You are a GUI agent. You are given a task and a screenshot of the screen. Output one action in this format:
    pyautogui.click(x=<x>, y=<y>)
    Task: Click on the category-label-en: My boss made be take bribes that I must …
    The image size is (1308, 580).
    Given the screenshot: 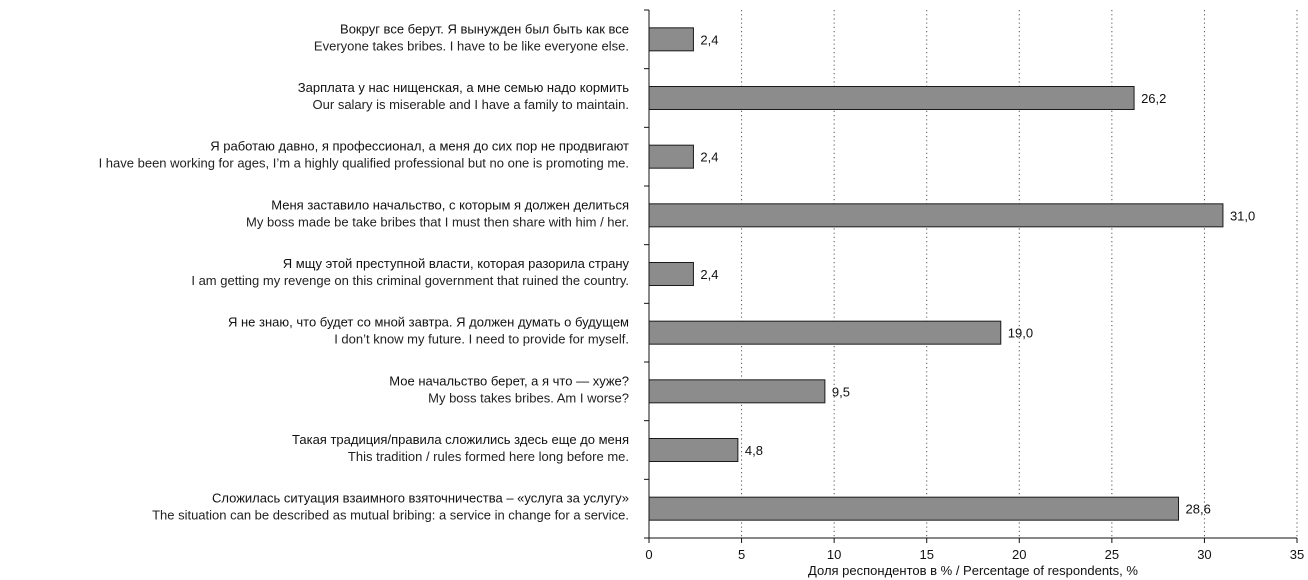 What is the action you would take?
    pyautogui.click(x=437, y=221)
    